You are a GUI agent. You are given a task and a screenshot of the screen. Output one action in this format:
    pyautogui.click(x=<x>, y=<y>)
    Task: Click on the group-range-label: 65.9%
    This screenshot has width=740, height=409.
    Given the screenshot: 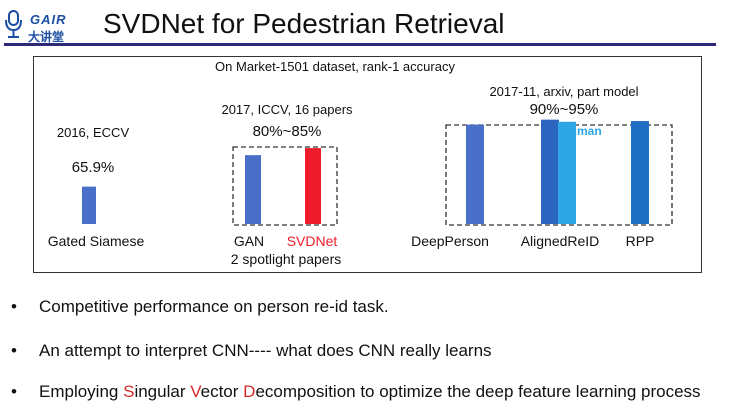 What is the action you would take?
    pyautogui.click(x=93, y=167)
    